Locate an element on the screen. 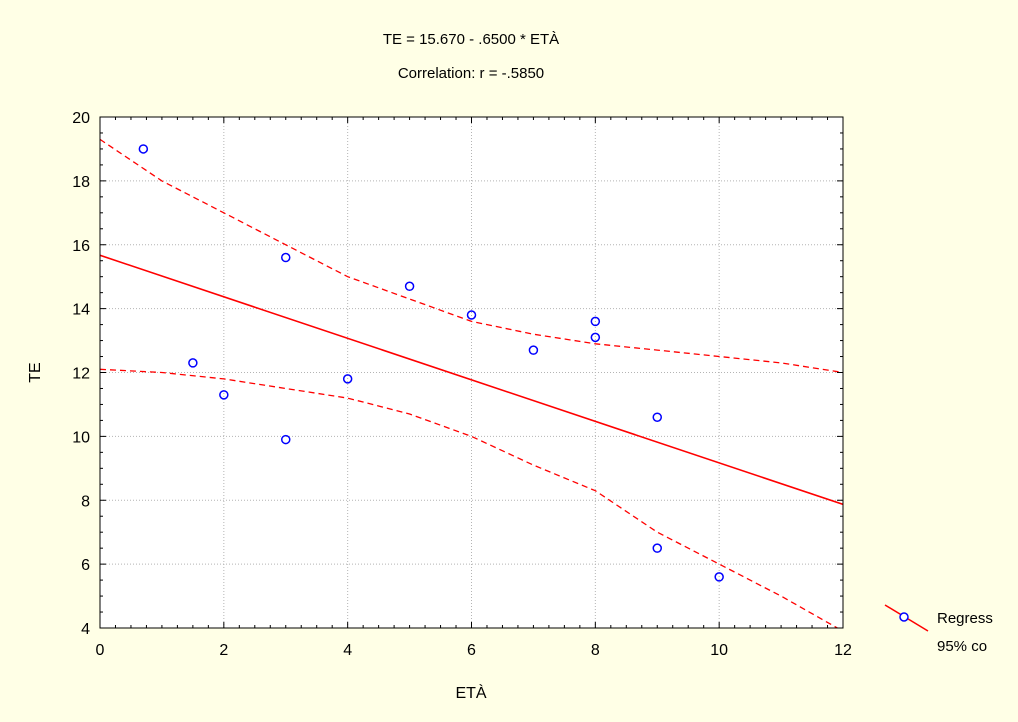 The height and width of the screenshot is (722, 1018). y-tick-label: 10 is located at coordinates (81, 437).